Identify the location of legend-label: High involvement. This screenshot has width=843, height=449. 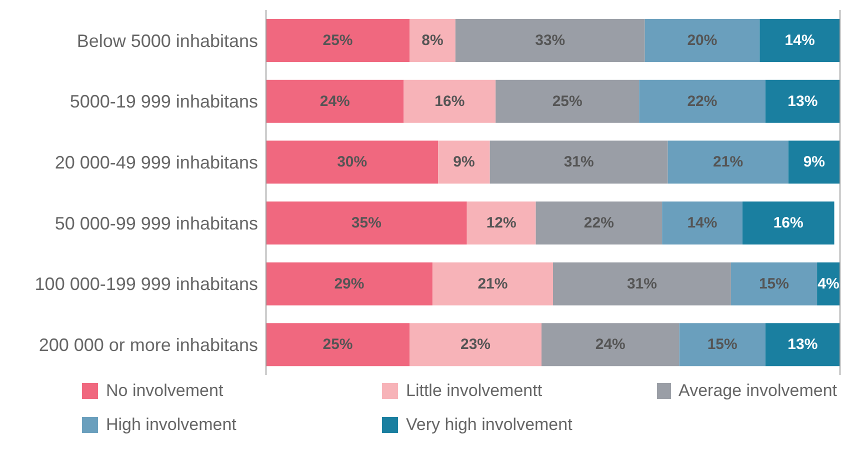
(171, 425).